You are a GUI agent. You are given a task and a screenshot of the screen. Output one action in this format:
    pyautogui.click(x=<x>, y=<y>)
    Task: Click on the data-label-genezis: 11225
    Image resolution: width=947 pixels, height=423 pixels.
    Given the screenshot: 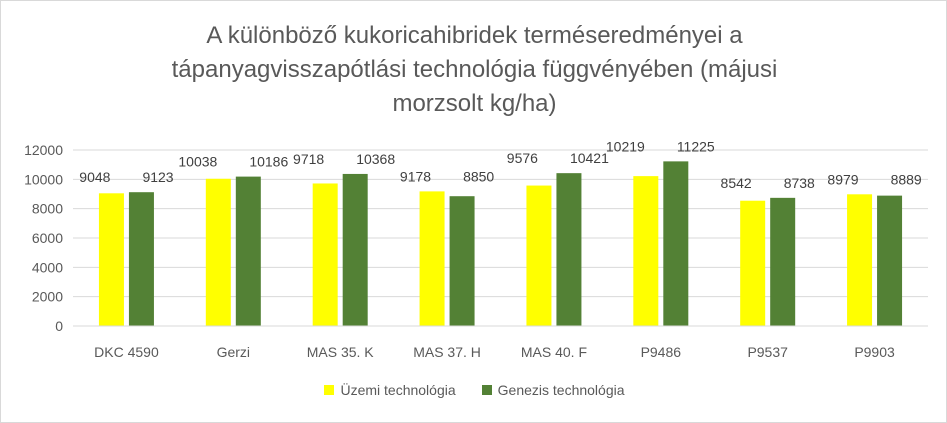 What is the action you would take?
    pyautogui.click(x=696, y=146)
    